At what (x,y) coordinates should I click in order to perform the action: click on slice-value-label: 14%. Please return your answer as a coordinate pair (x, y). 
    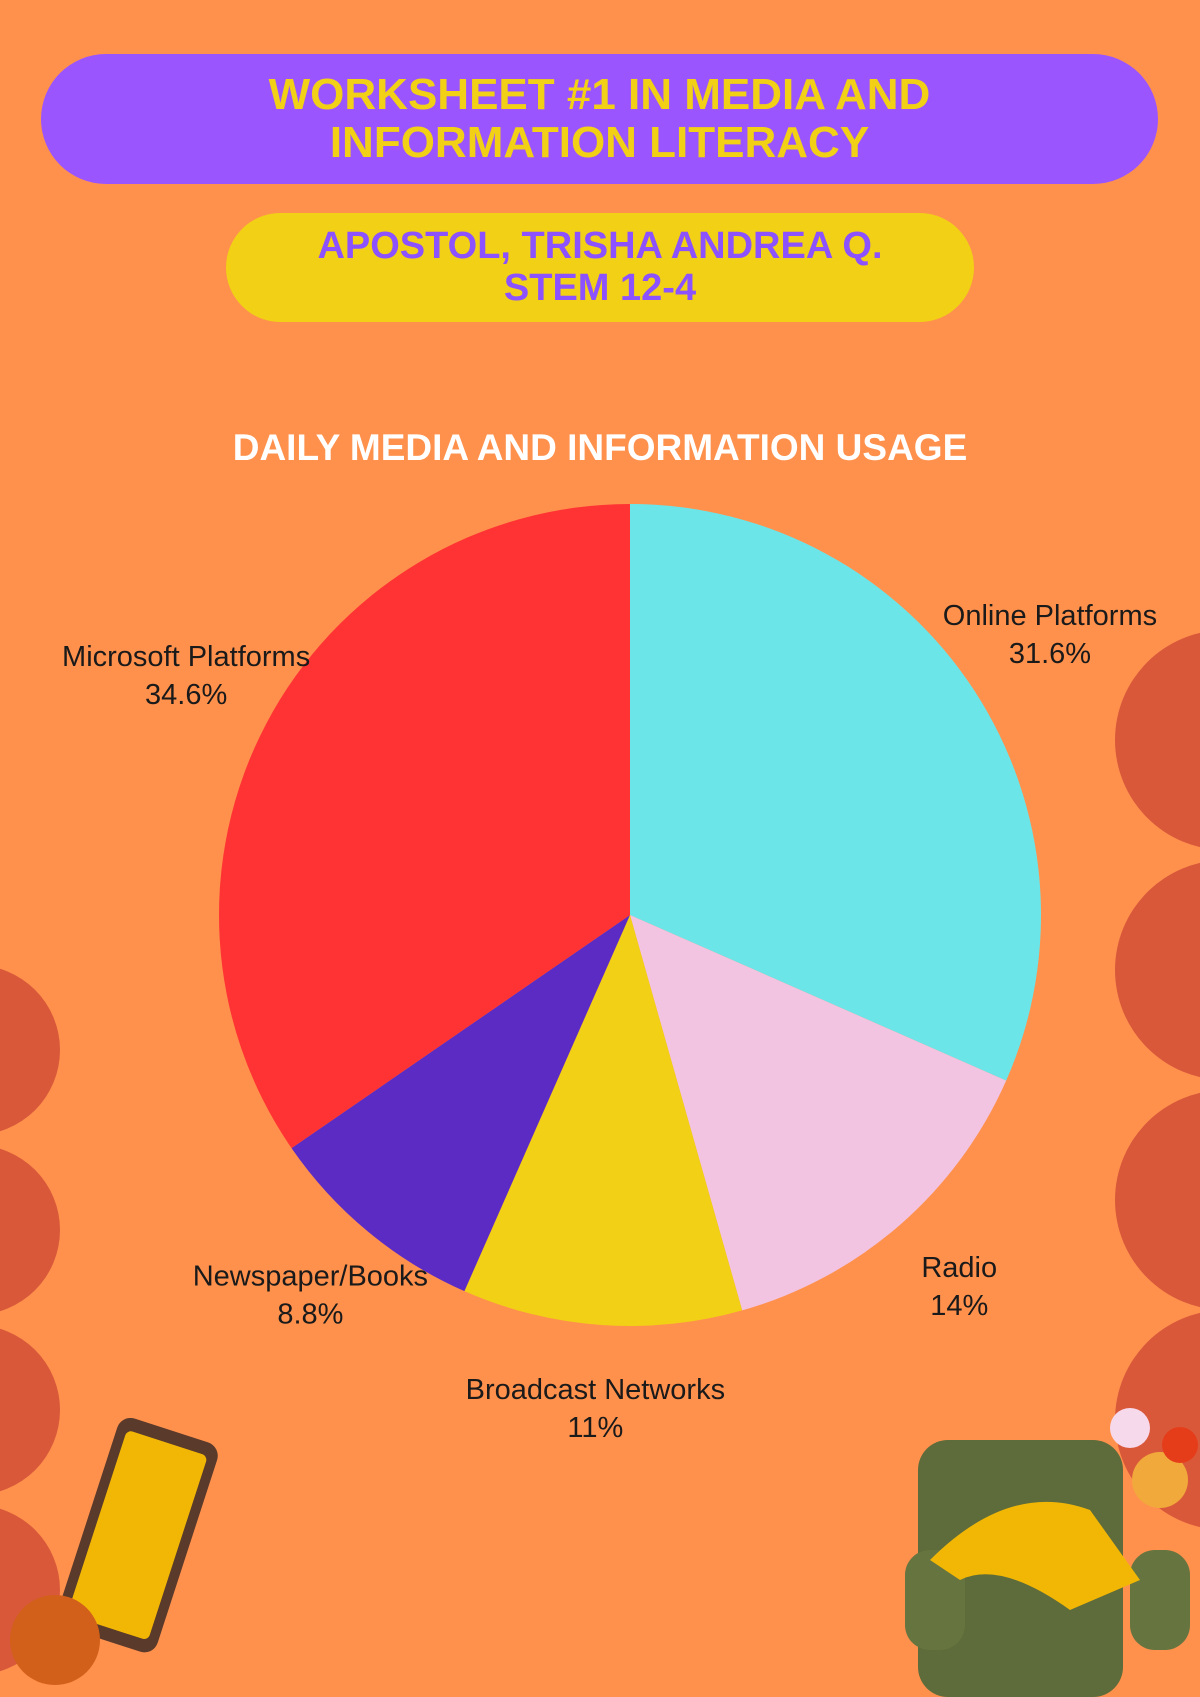
    Looking at the image, I should click on (959, 1306).